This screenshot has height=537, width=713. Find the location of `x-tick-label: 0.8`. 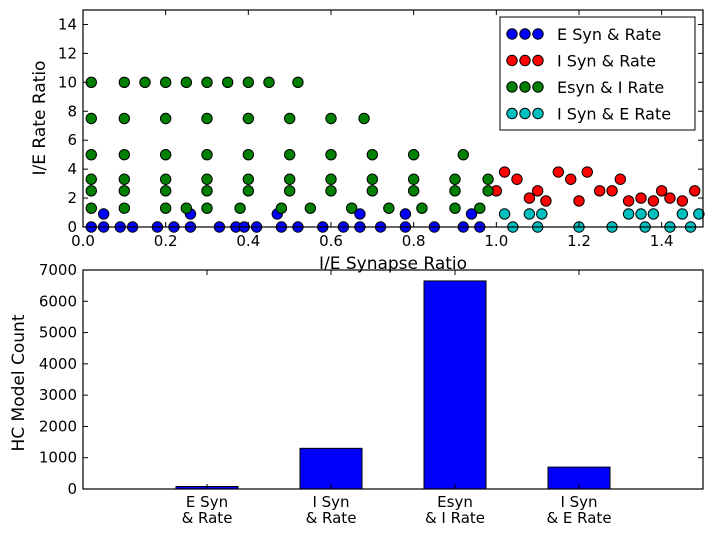

x-tick-label: 0.8 is located at coordinates (414, 241).